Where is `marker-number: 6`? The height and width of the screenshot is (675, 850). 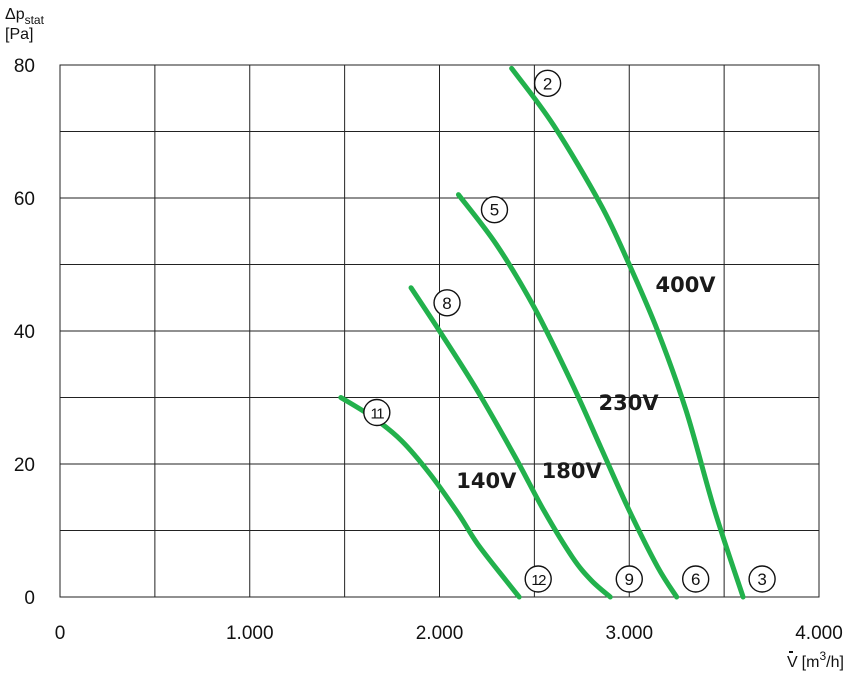
marker-number: 6 is located at coordinates (695, 579).